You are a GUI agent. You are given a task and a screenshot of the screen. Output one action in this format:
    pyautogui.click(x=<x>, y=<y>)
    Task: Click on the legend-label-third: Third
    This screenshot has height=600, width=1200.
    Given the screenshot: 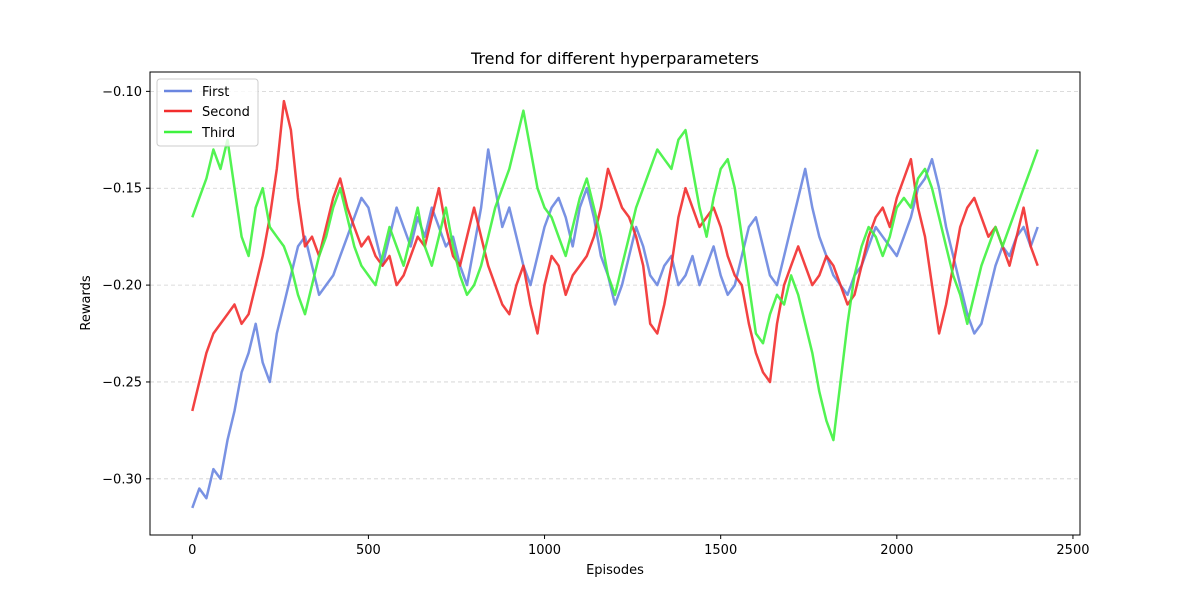 What is the action you would take?
    pyautogui.click(x=218, y=133)
    